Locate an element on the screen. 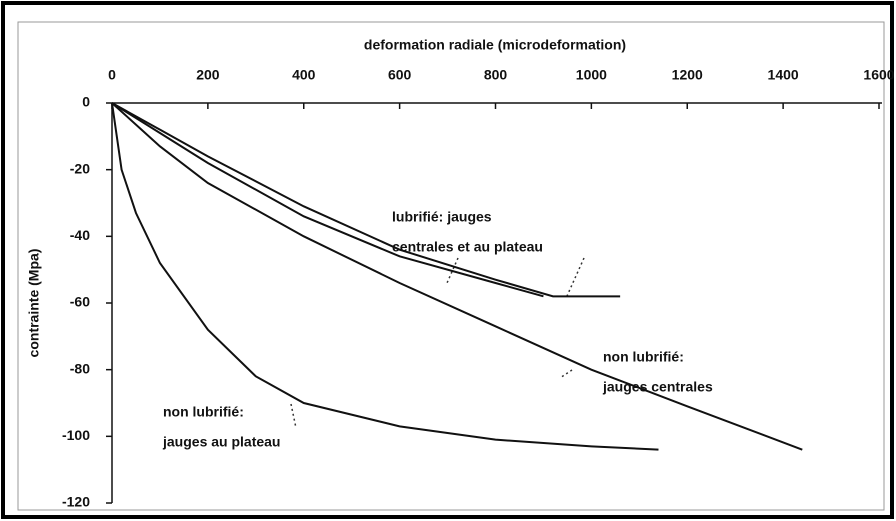 This screenshot has height=521, width=896. annotation: jauges au plateau is located at coordinates (221, 442).